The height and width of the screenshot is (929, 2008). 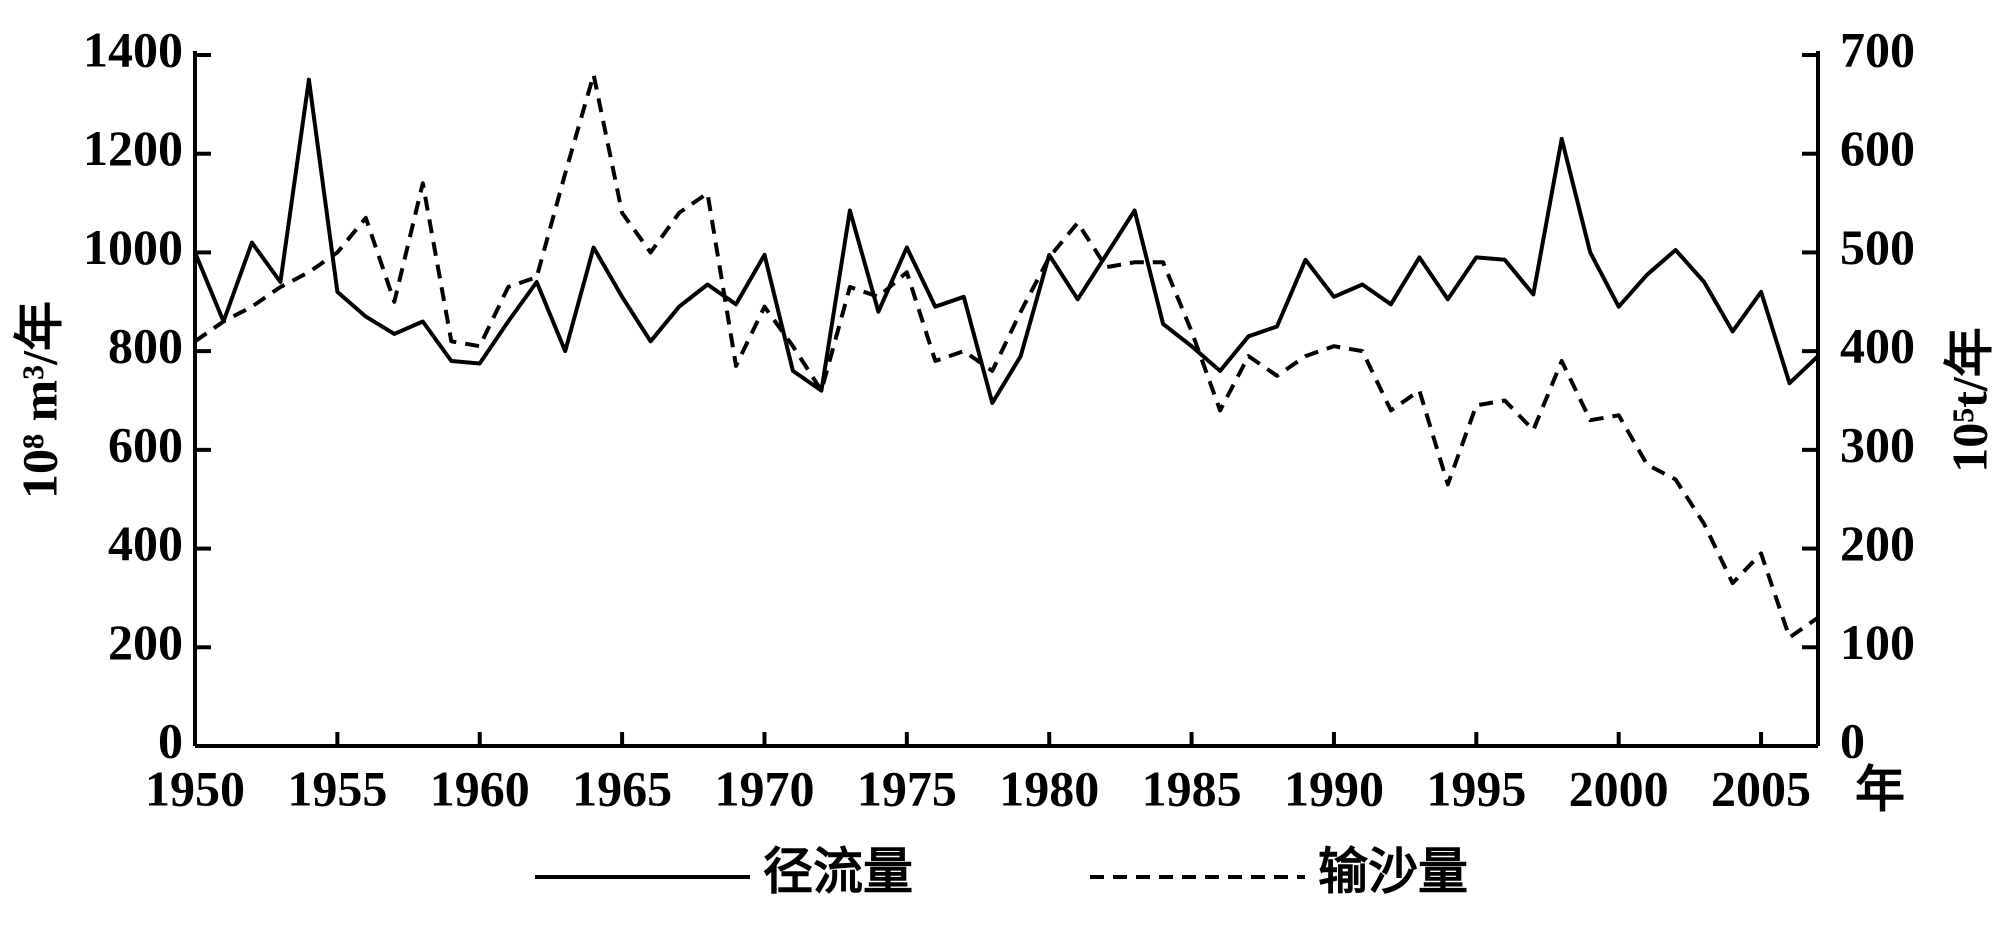 What do you see at coordinates (1969, 400) in the screenshot?
I see `y2-axis-label: 10⁵t/年` at bounding box center [1969, 400].